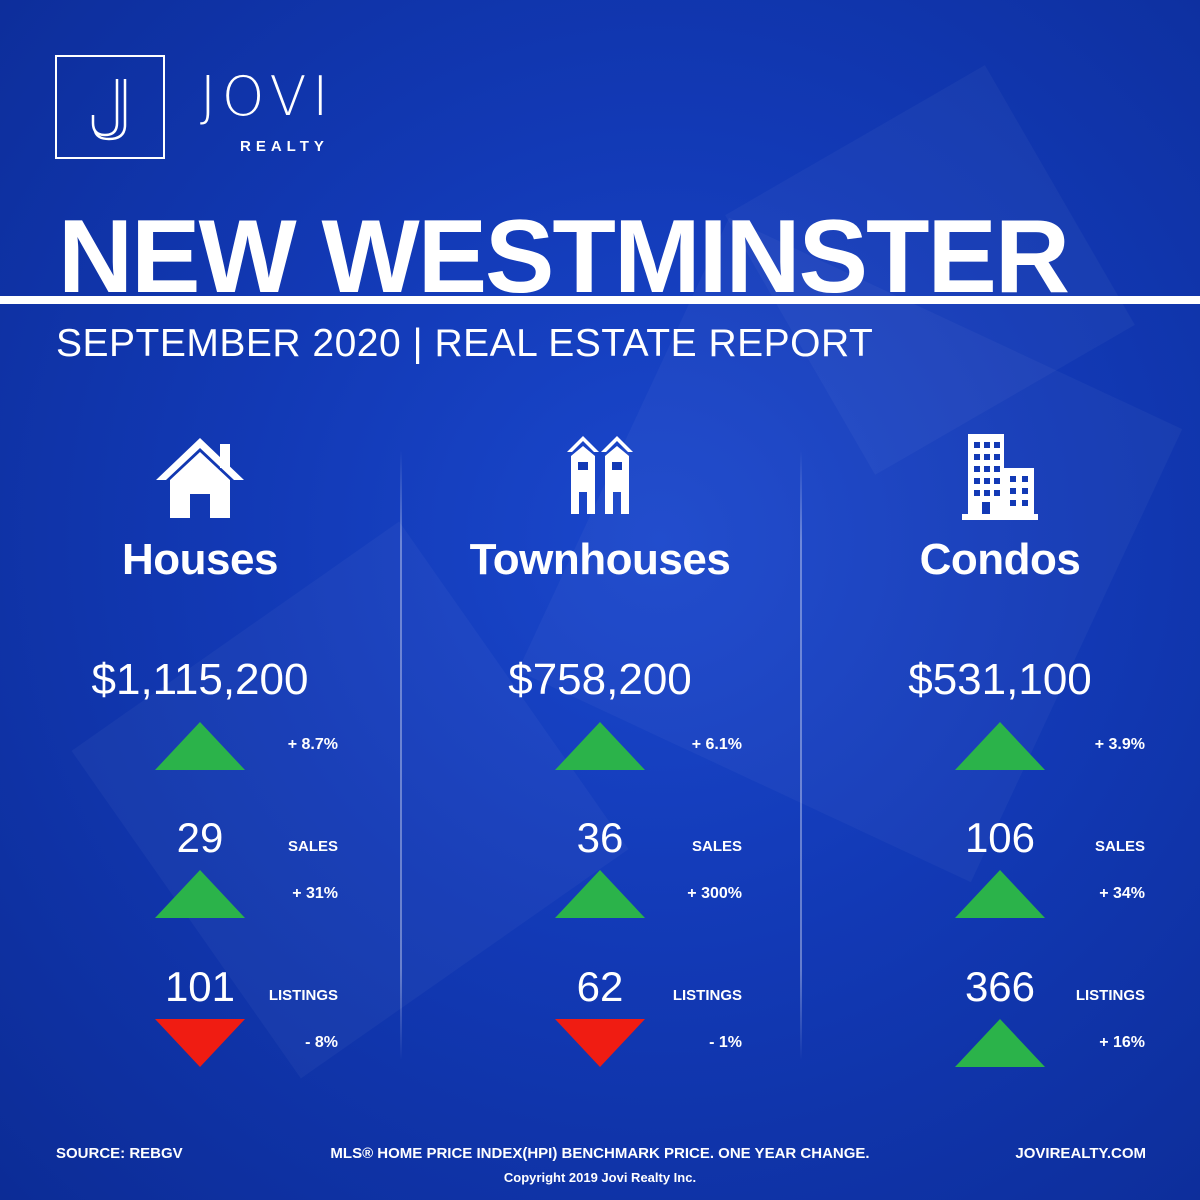 The height and width of the screenshot is (1200, 1200). What do you see at coordinates (200, 559) in the screenshot?
I see `category-title: Houses` at bounding box center [200, 559].